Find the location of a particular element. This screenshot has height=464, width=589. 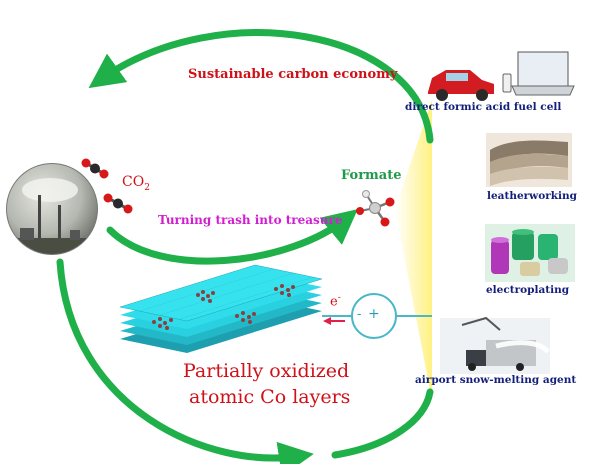

yellow-glow is located at coordinates (413, 250).